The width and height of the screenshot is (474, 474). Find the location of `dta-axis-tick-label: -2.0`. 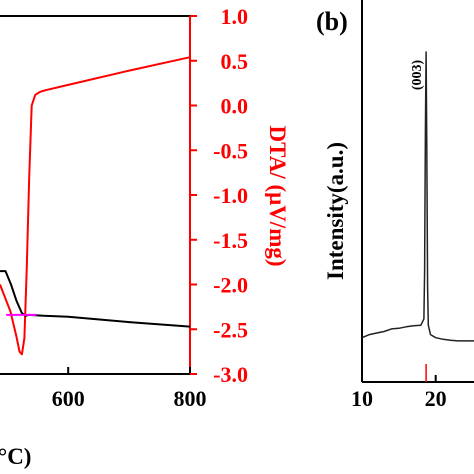

dta-axis-tick-label: -2.0 is located at coordinates (230, 285).